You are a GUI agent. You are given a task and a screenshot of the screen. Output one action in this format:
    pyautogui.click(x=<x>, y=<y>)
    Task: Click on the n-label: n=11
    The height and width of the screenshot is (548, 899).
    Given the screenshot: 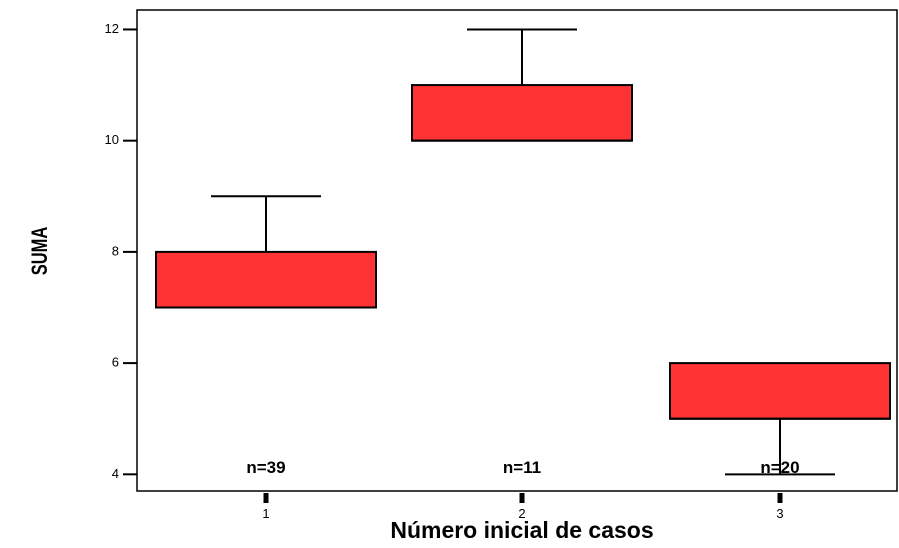 What is the action you would take?
    pyautogui.click(x=522, y=467)
    